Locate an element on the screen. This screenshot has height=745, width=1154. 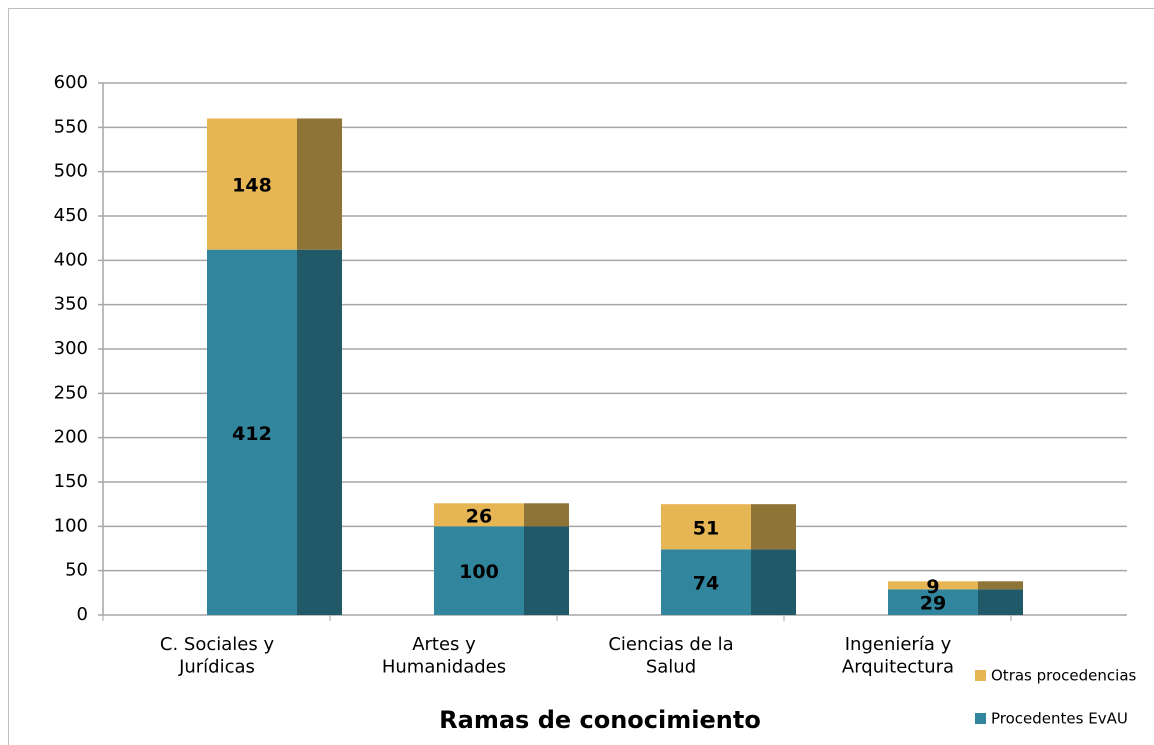
y-tick-label: 150 is located at coordinates (71, 481).